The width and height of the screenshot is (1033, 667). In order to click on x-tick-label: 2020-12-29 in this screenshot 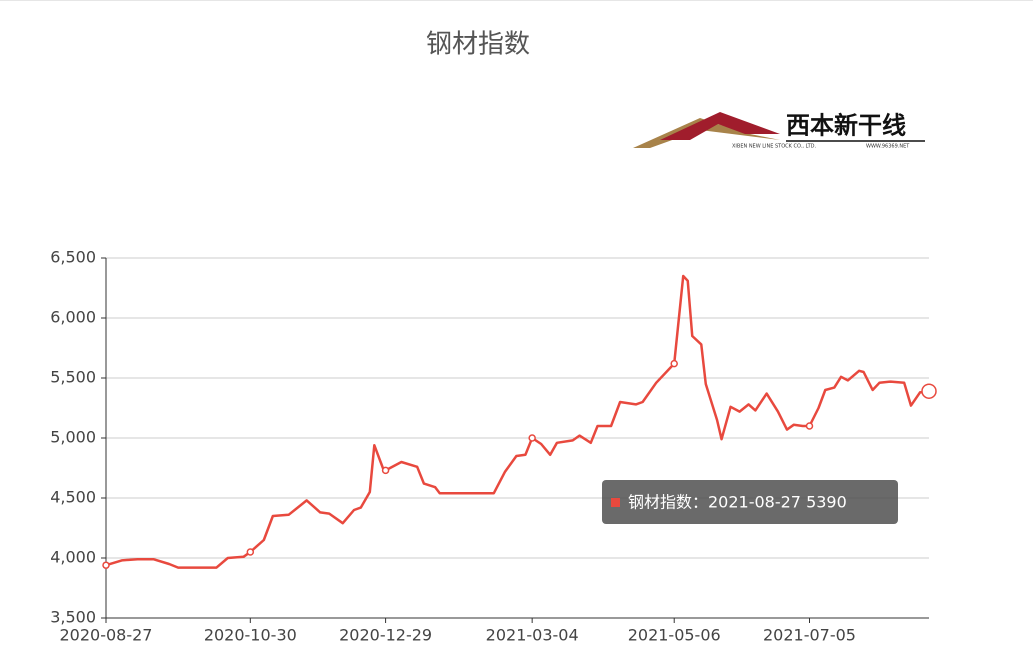, I will do `click(385, 635)`.